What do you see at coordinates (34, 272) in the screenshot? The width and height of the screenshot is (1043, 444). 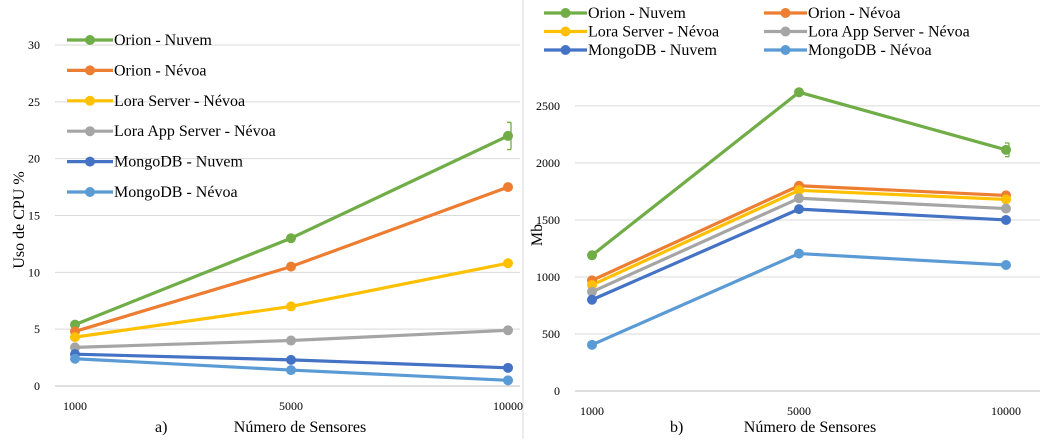 I see `y-tick-label: 10` at bounding box center [34, 272].